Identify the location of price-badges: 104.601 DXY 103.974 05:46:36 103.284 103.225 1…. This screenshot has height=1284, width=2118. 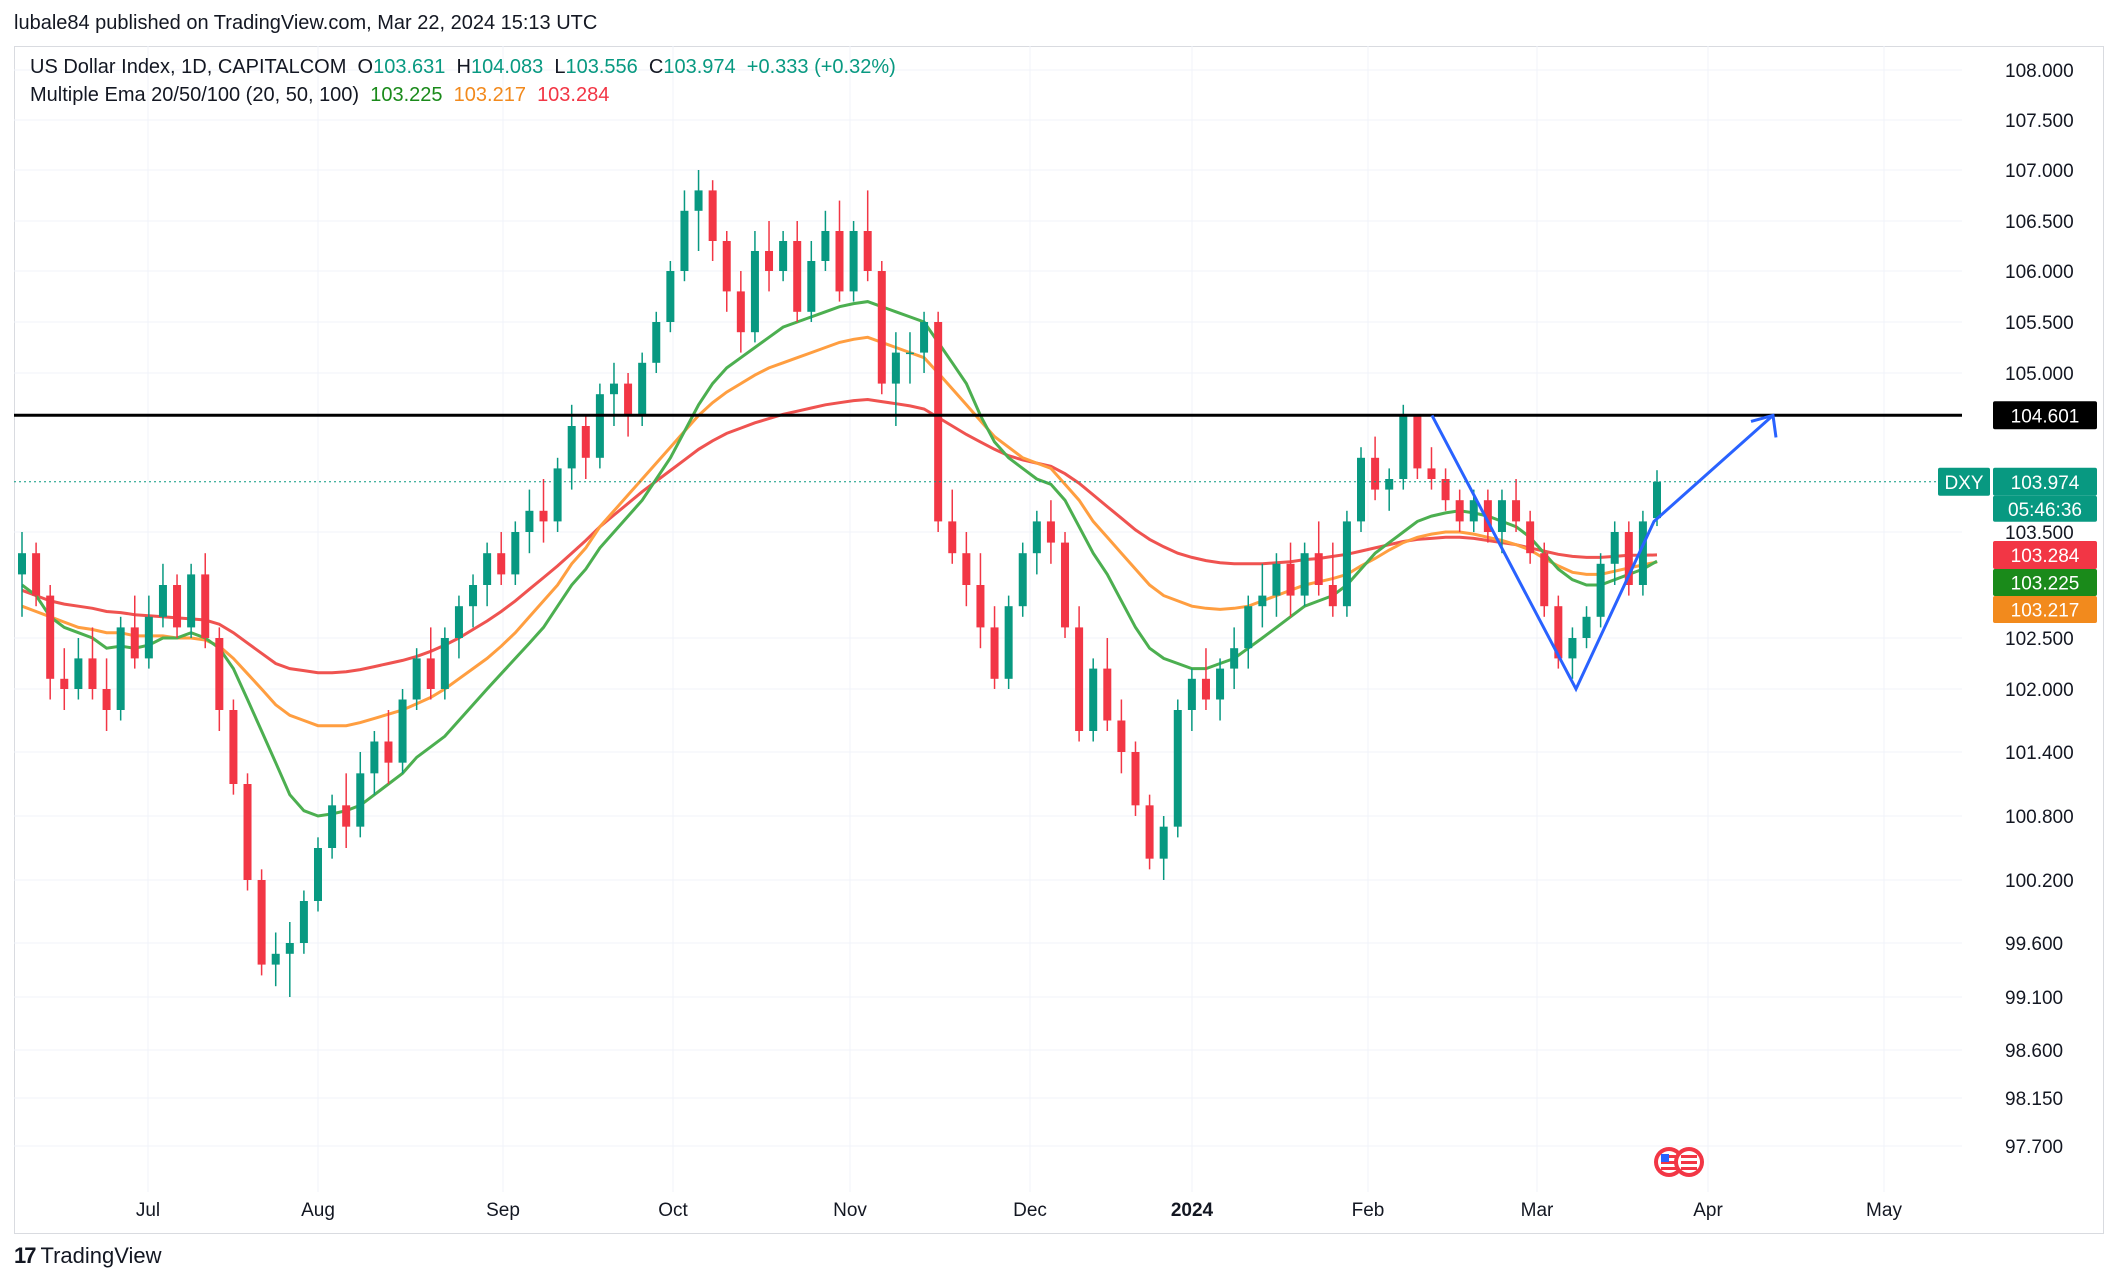
(2017, 512).